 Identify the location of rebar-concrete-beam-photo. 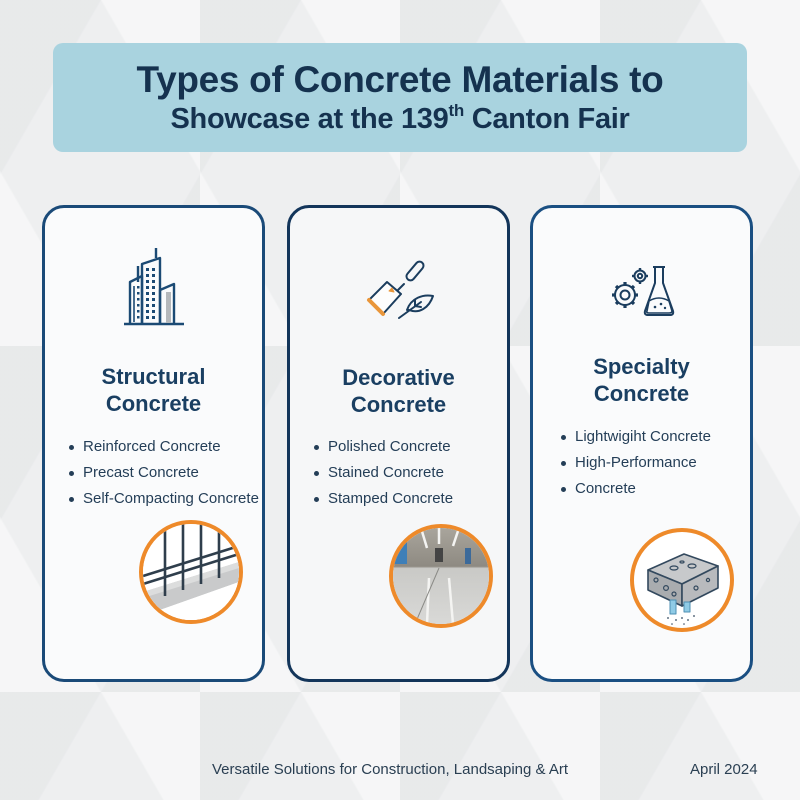
(191, 572).